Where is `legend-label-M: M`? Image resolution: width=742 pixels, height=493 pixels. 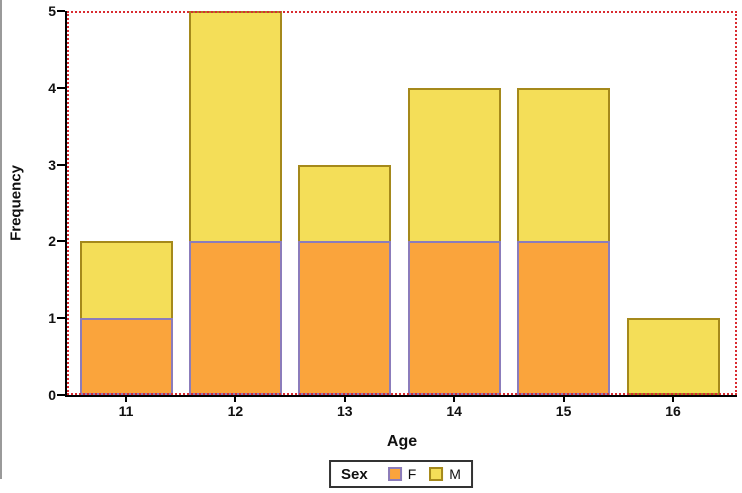 legend-label-M: M is located at coordinates (455, 474).